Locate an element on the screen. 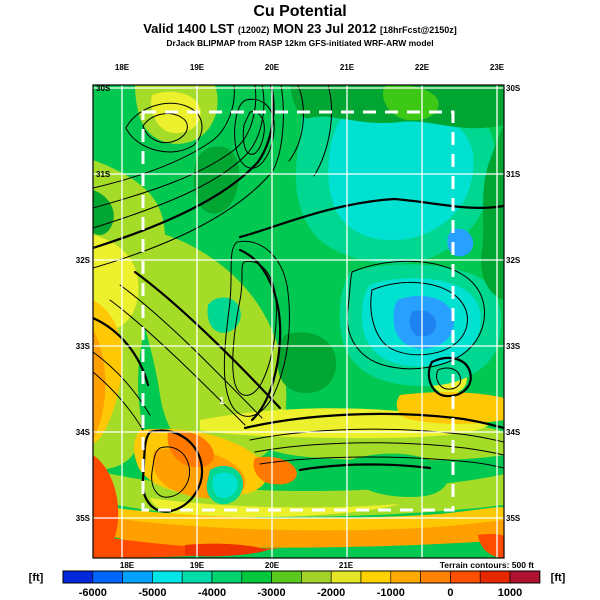  top-axis-labels: 18E 19E 20E 21E 22E 23E is located at coordinates (310, 67).